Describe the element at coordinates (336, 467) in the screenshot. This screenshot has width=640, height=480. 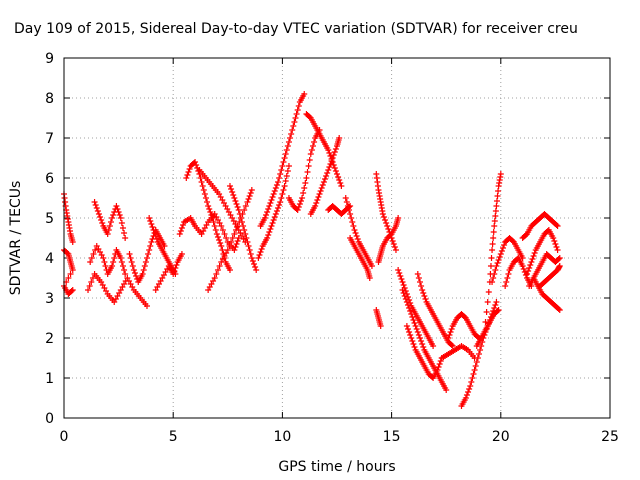
I see `x-axis-label: GPS time / hours` at that location.